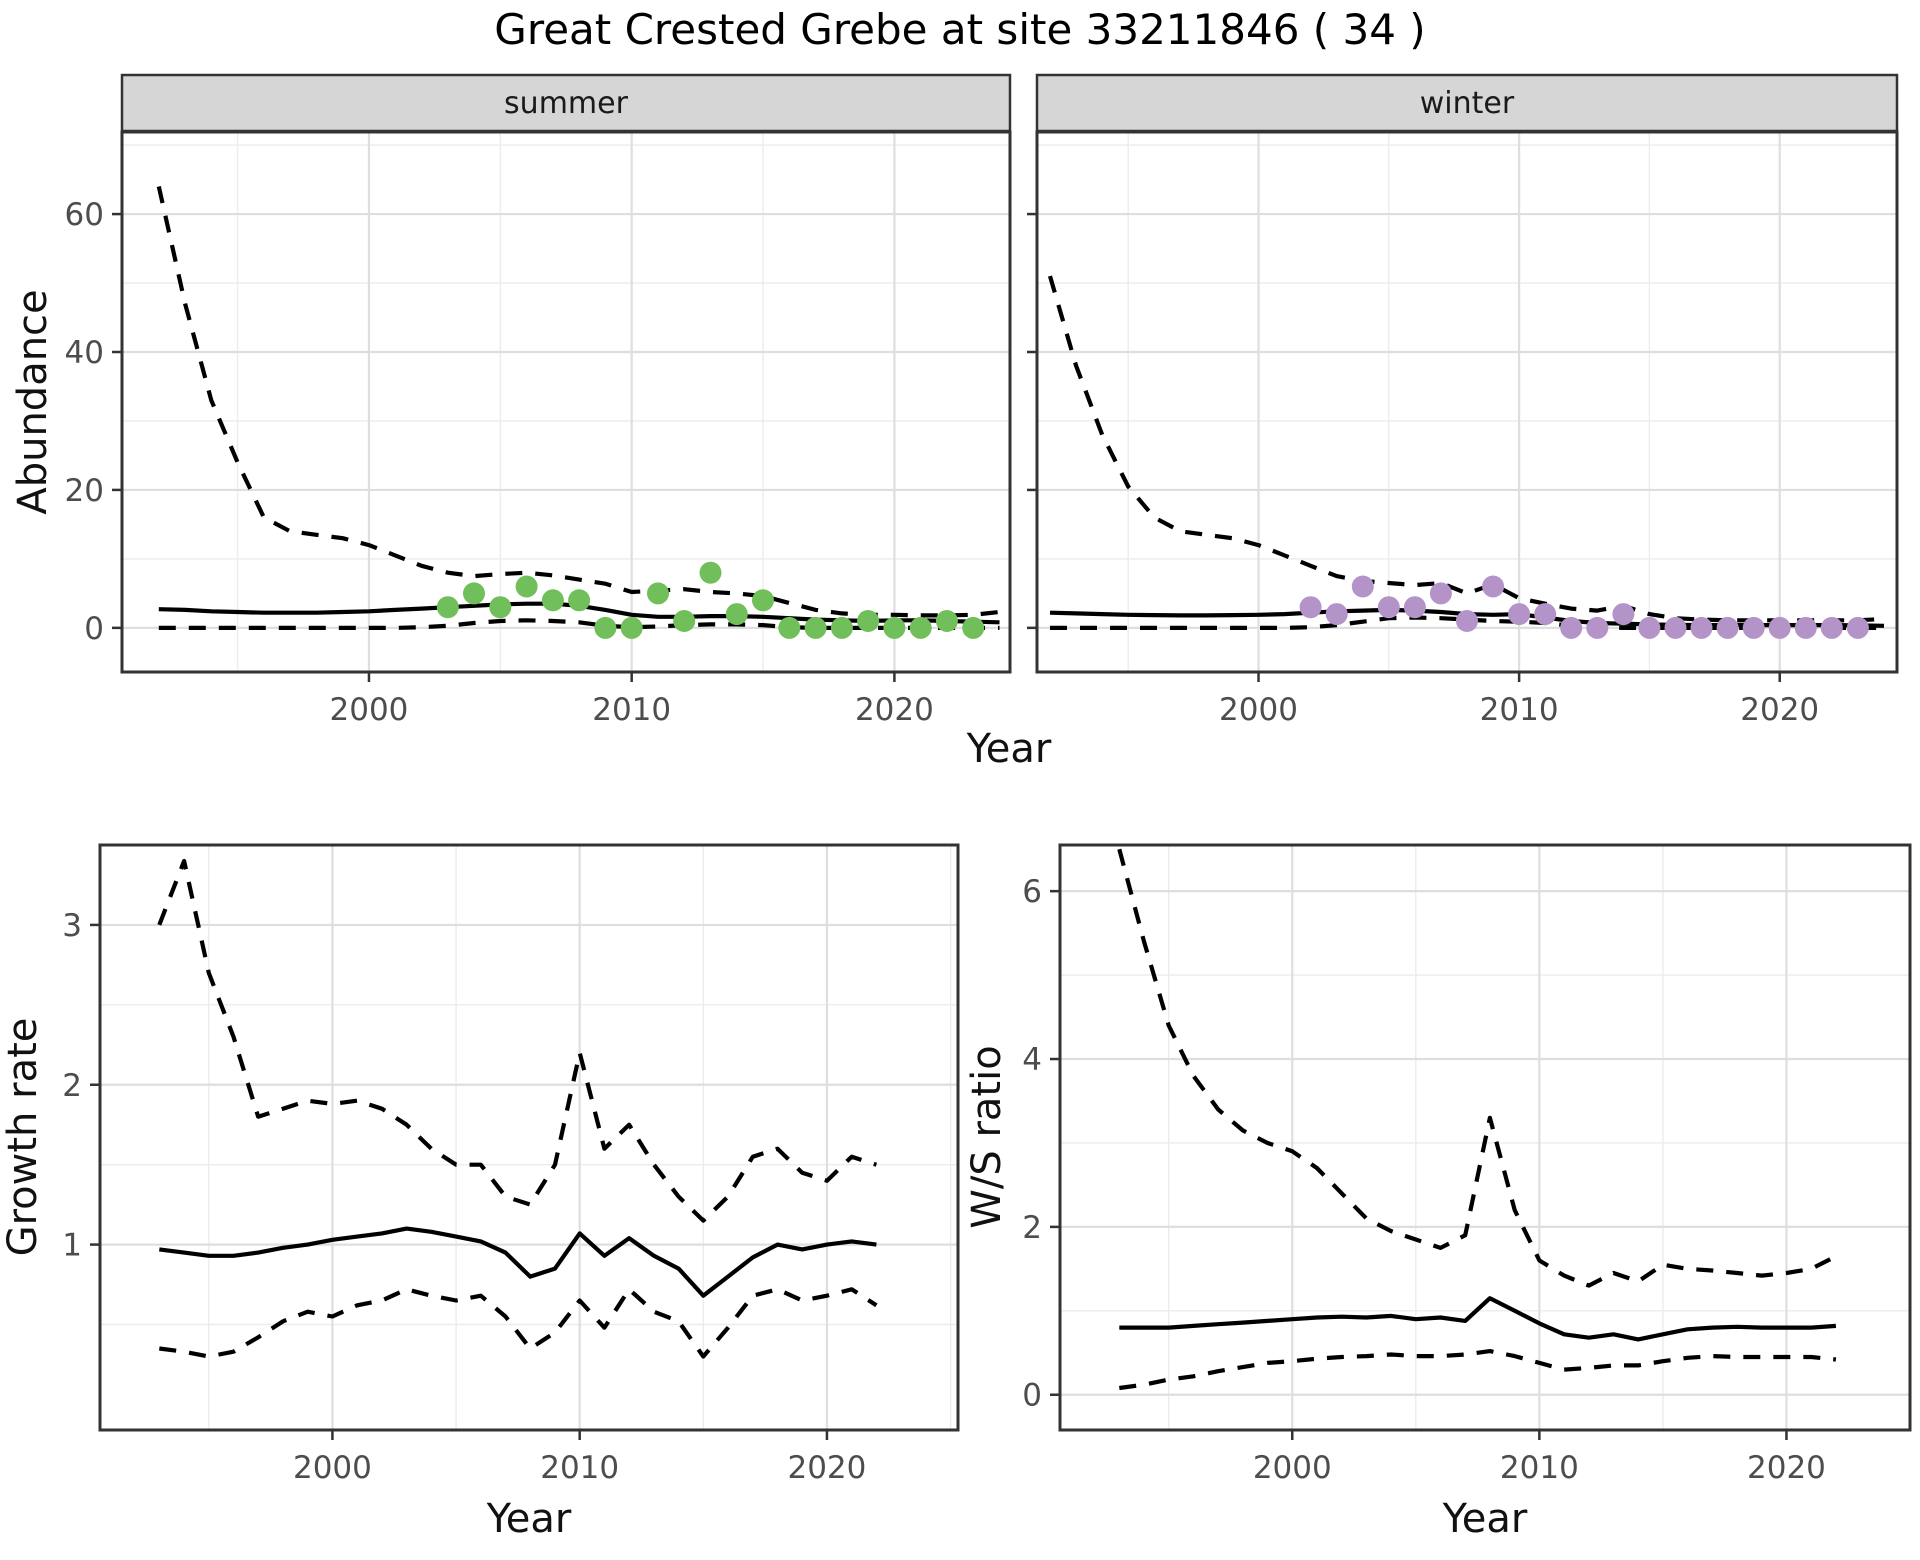 This screenshot has width=1920, height=1560. I want to click on y-tick-label: 6, so click(1032, 892).